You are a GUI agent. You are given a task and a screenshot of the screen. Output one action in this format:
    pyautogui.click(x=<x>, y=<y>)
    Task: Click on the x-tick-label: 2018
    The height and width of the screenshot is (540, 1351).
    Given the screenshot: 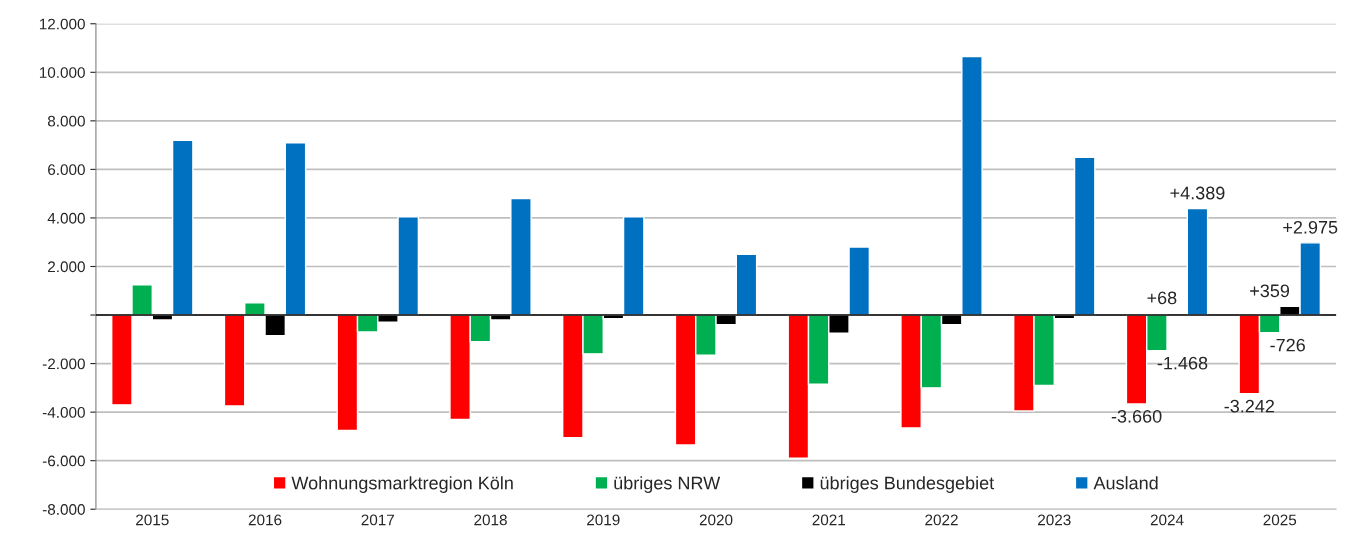 What is the action you would take?
    pyautogui.click(x=490, y=520)
    